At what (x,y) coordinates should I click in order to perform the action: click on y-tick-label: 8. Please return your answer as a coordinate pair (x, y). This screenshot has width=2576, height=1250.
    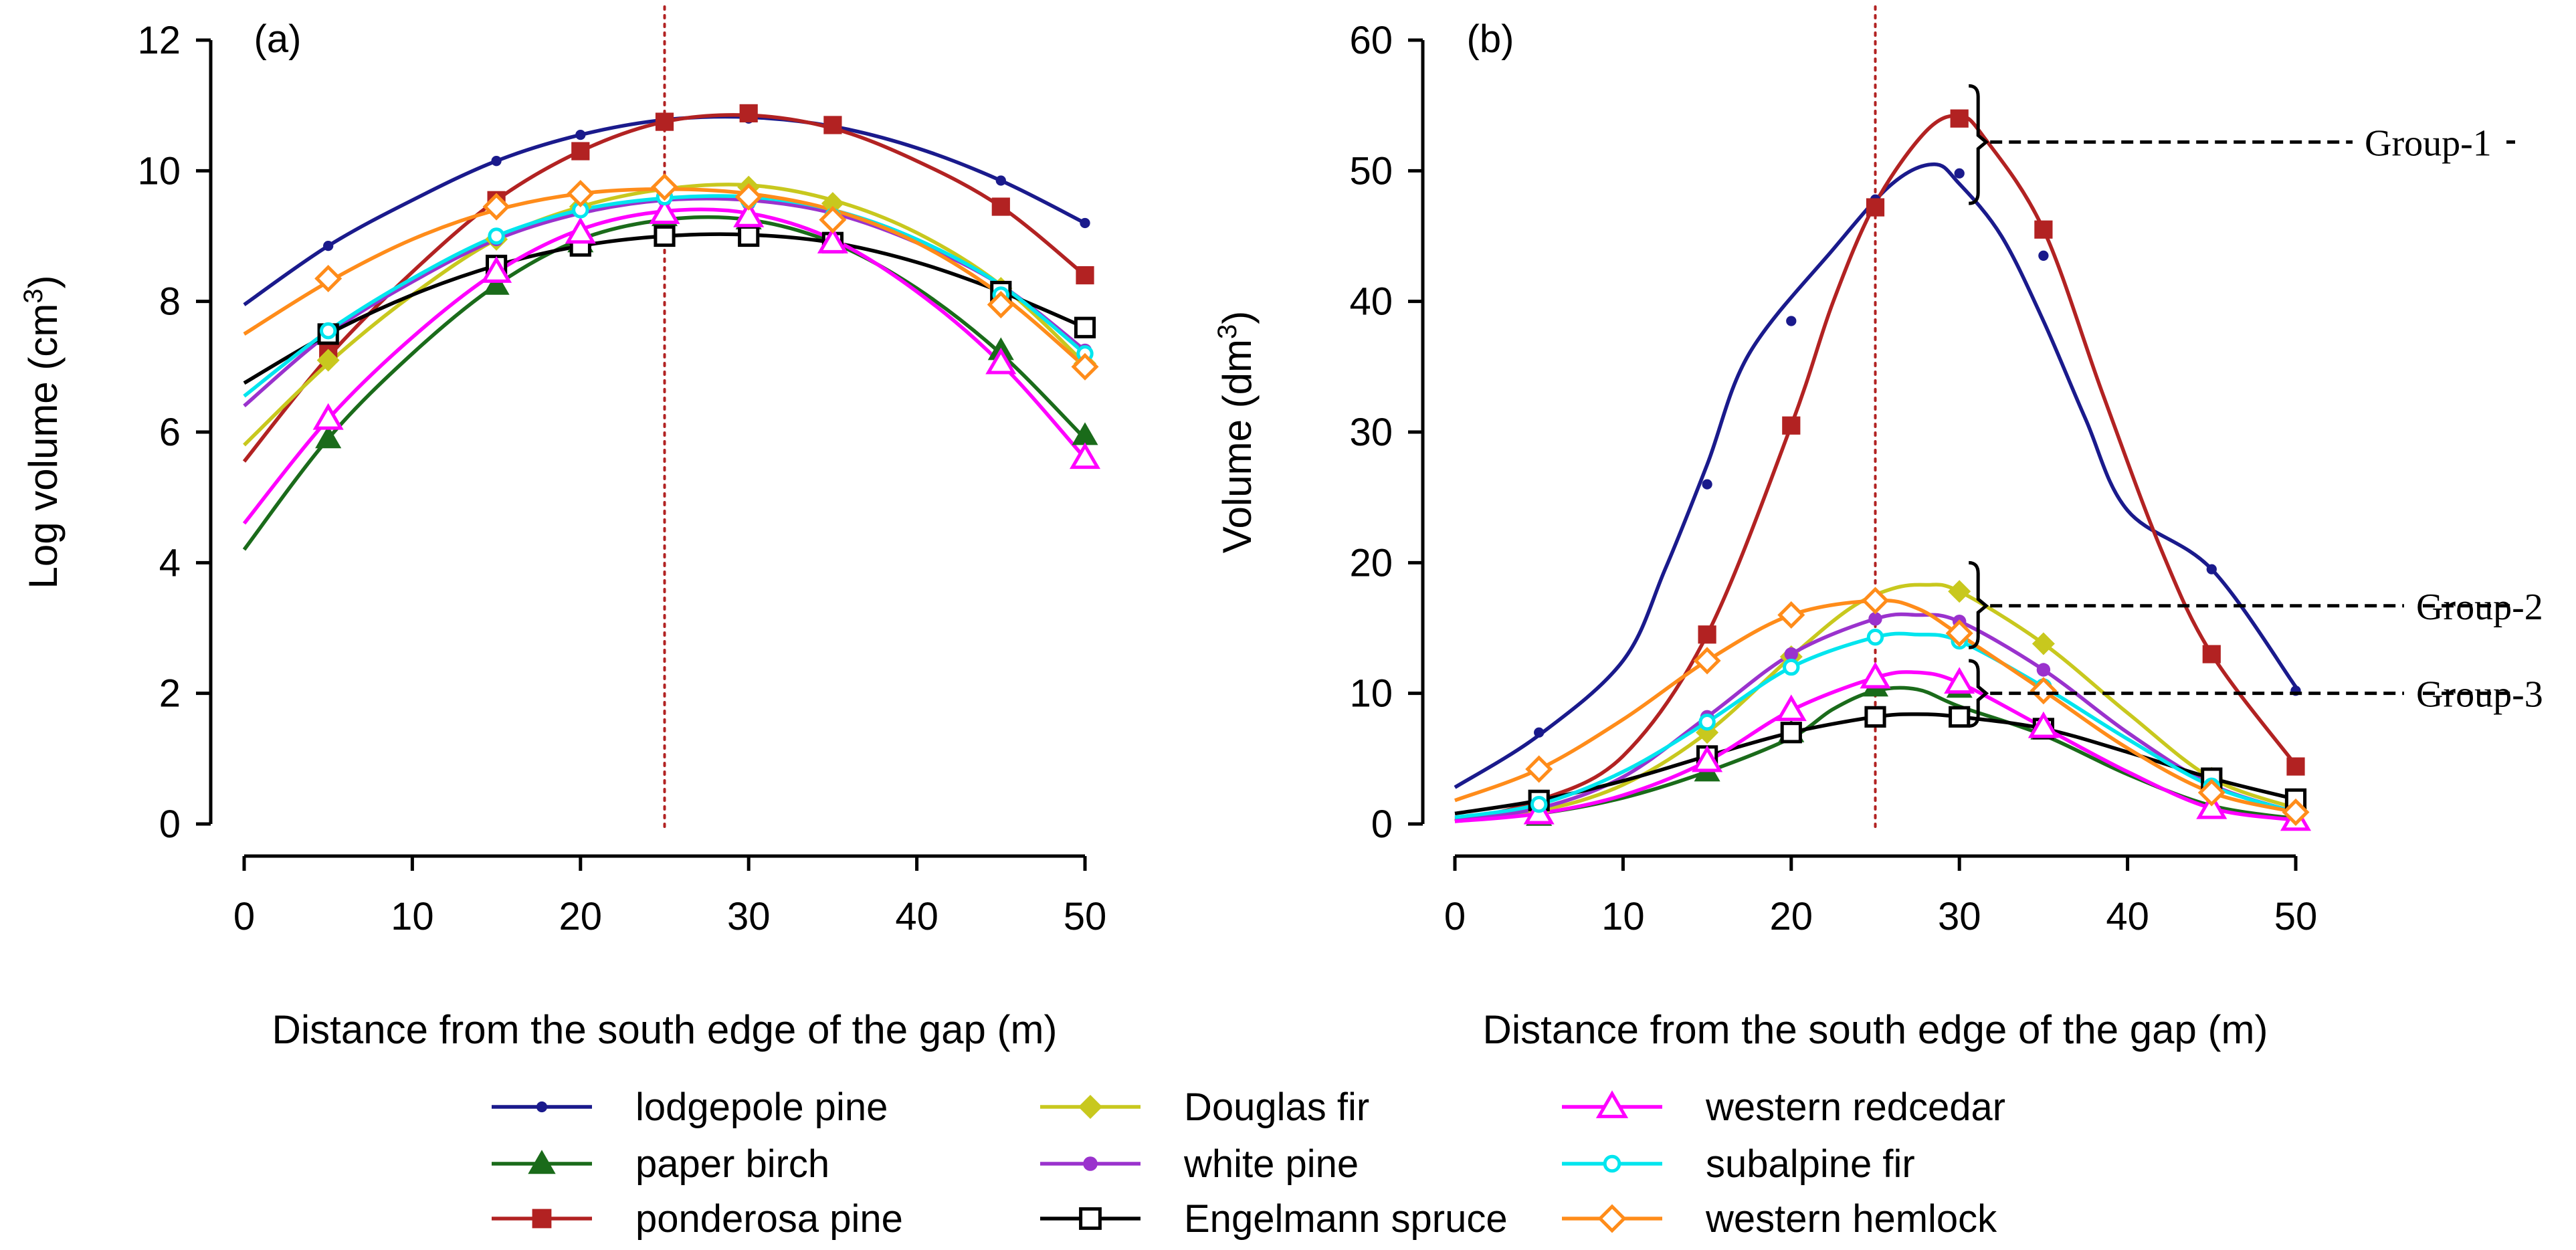
    Looking at the image, I should click on (170, 302).